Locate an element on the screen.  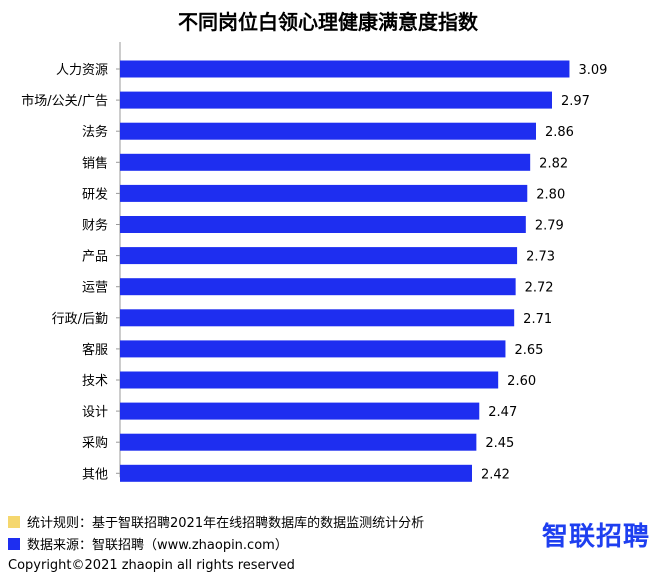
category-label: 技术 is located at coordinates (95, 381).